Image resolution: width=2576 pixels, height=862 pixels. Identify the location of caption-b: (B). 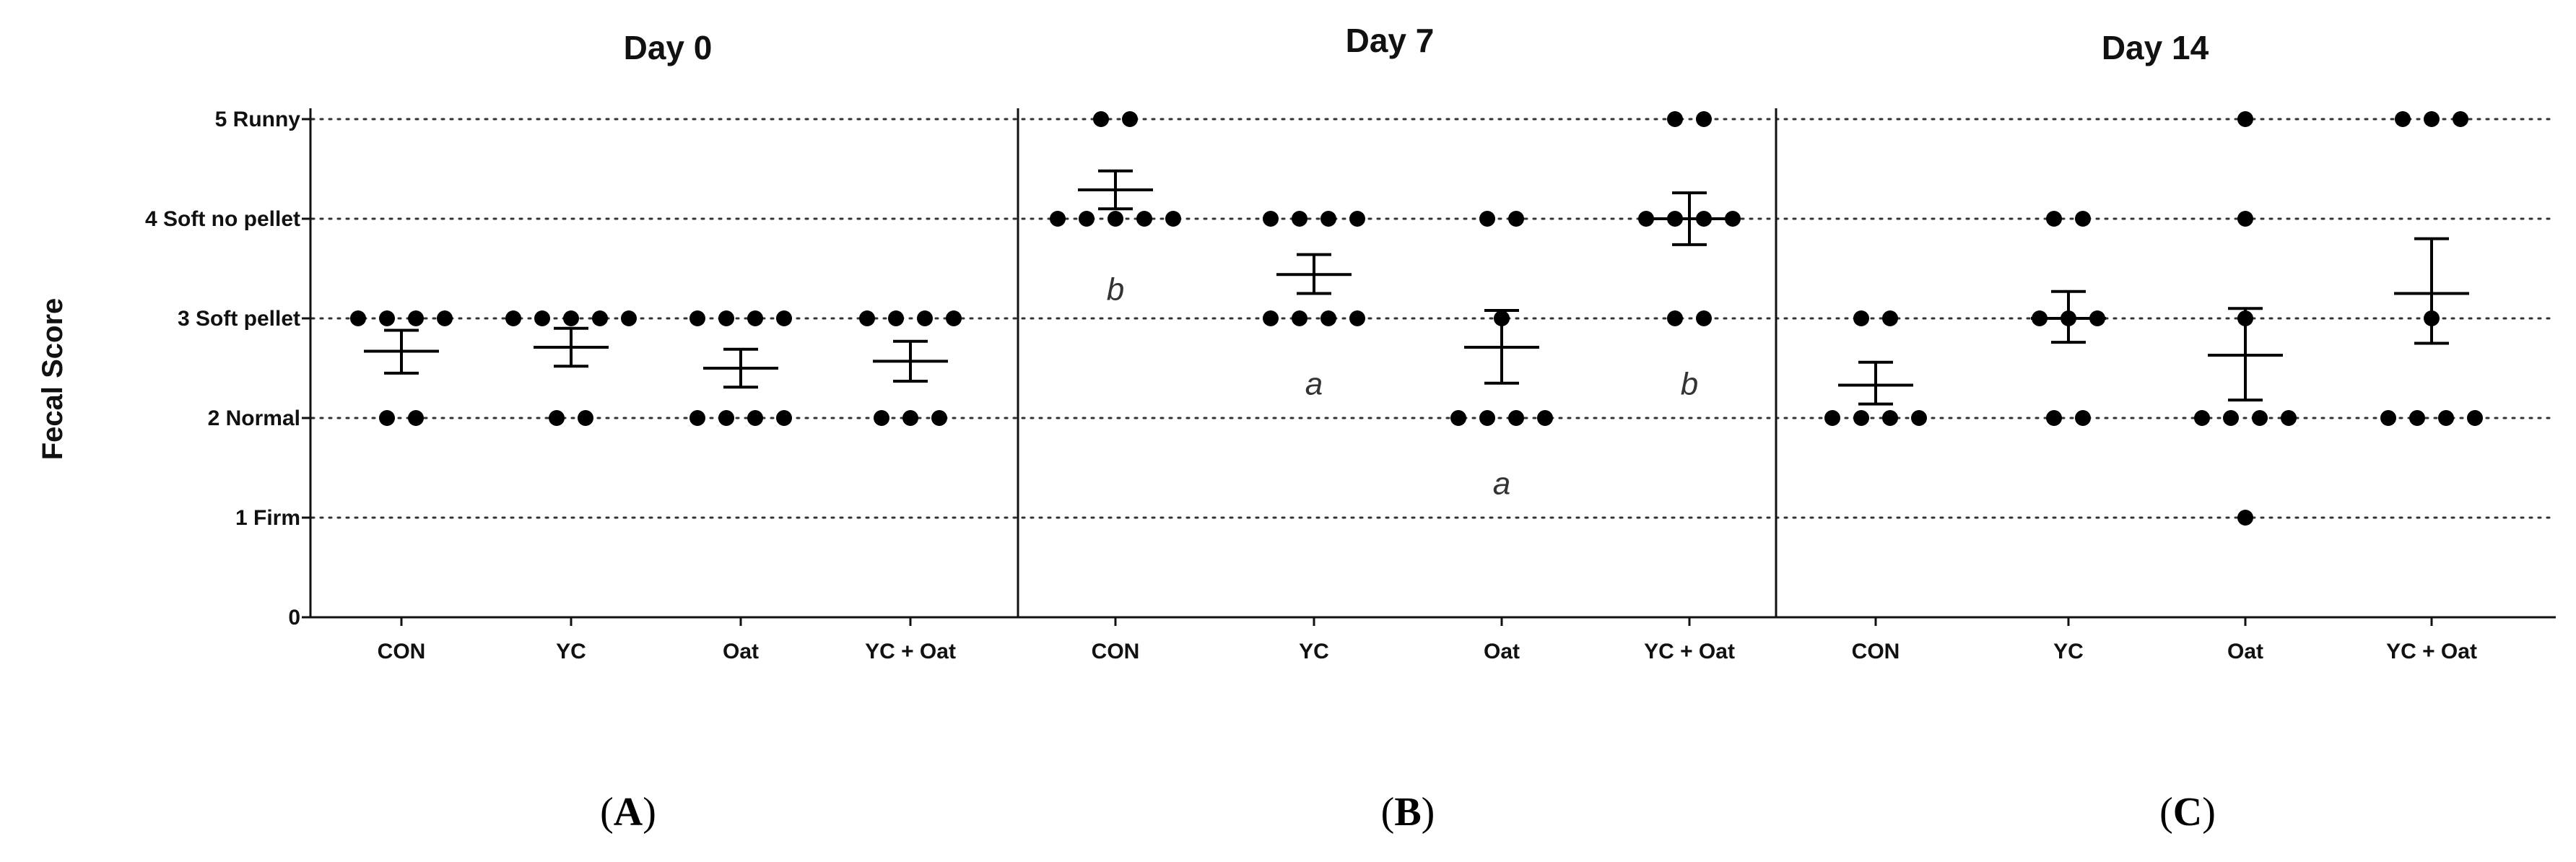
(1408, 812).